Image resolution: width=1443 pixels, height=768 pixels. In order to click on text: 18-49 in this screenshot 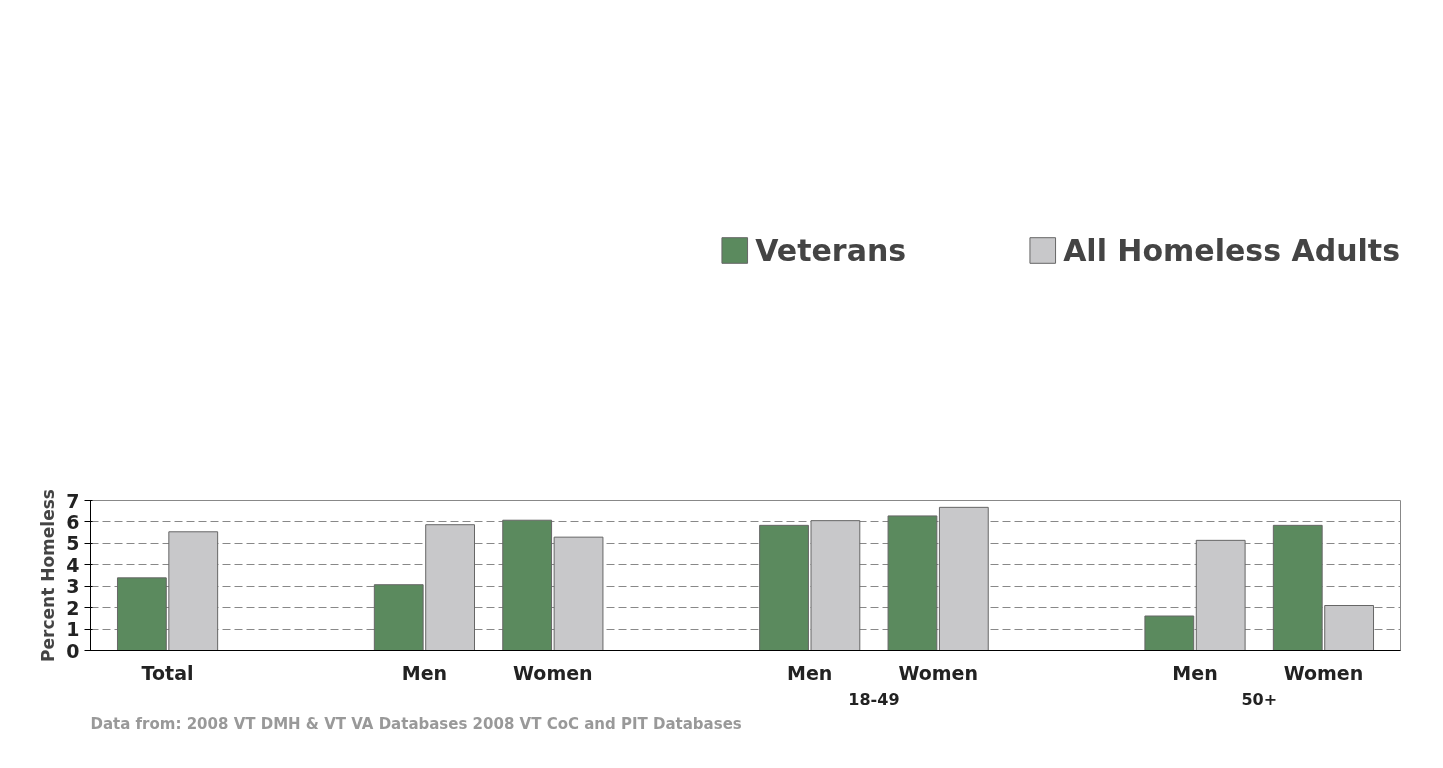, I will do `click(874, 699)`.